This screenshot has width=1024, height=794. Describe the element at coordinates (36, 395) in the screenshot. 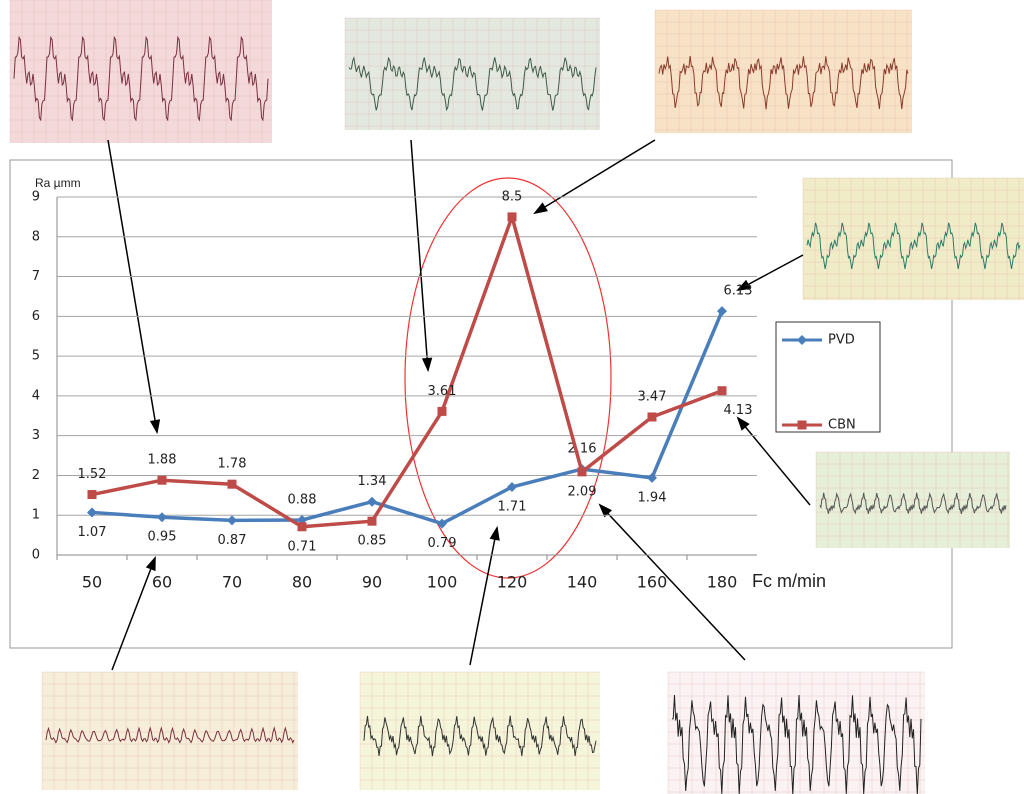

I see `y-tick-label: 4` at that location.